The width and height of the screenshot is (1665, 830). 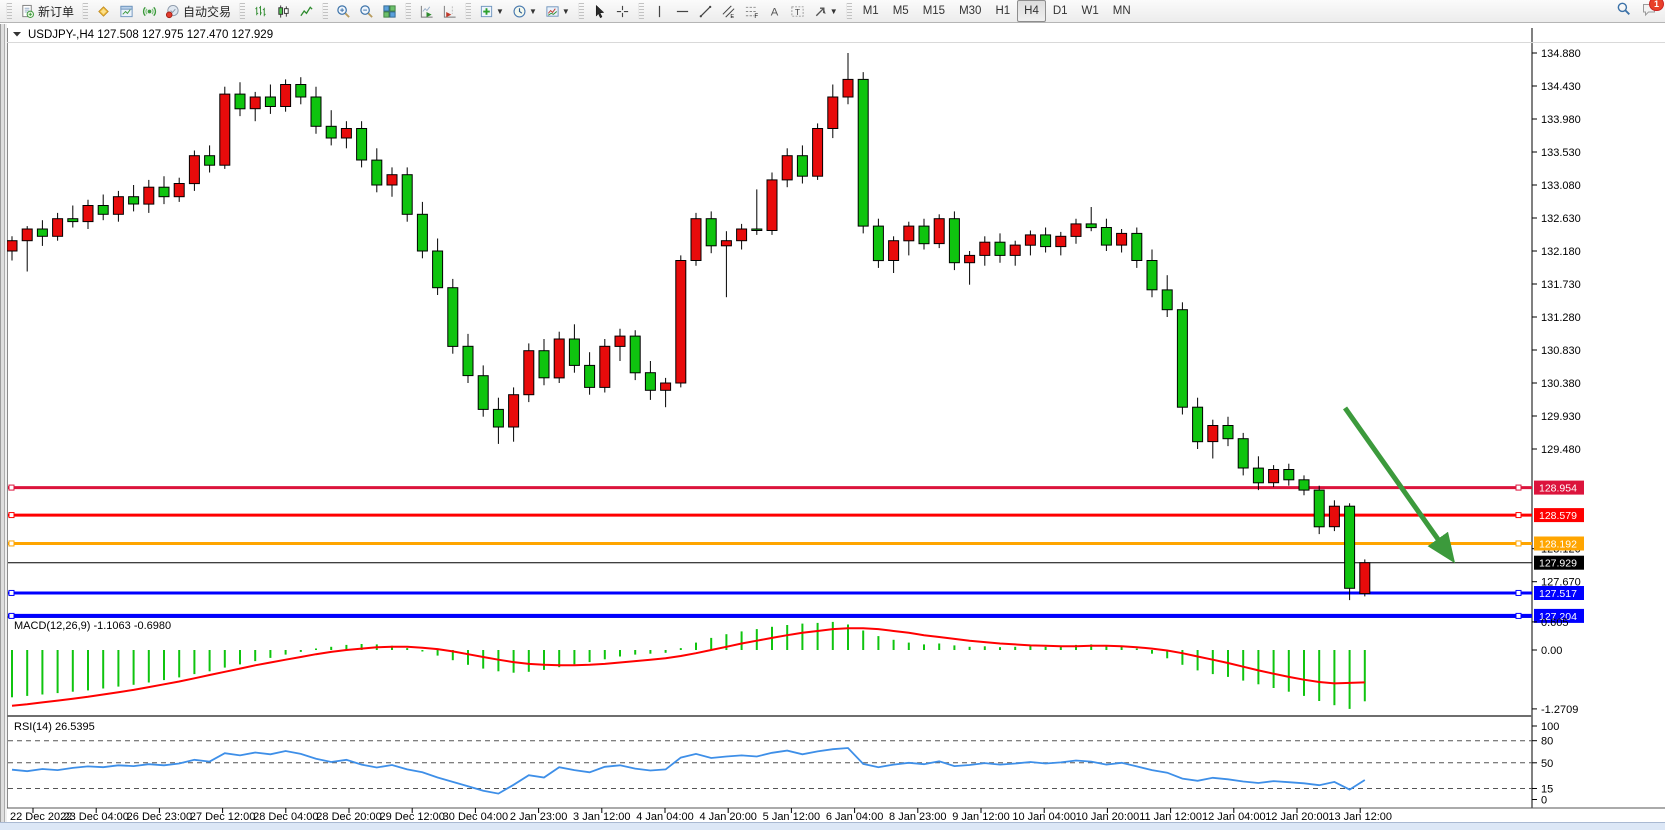 I want to click on timeframe-M1: M1, so click(x=870, y=11).